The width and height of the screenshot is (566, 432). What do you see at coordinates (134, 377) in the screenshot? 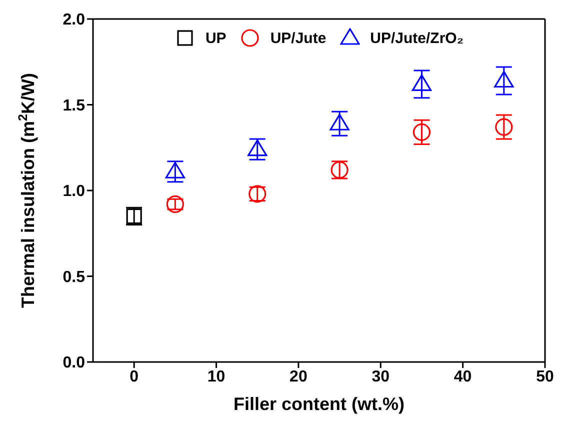
I see `x-tick-label: 0` at bounding box center [134, 377].